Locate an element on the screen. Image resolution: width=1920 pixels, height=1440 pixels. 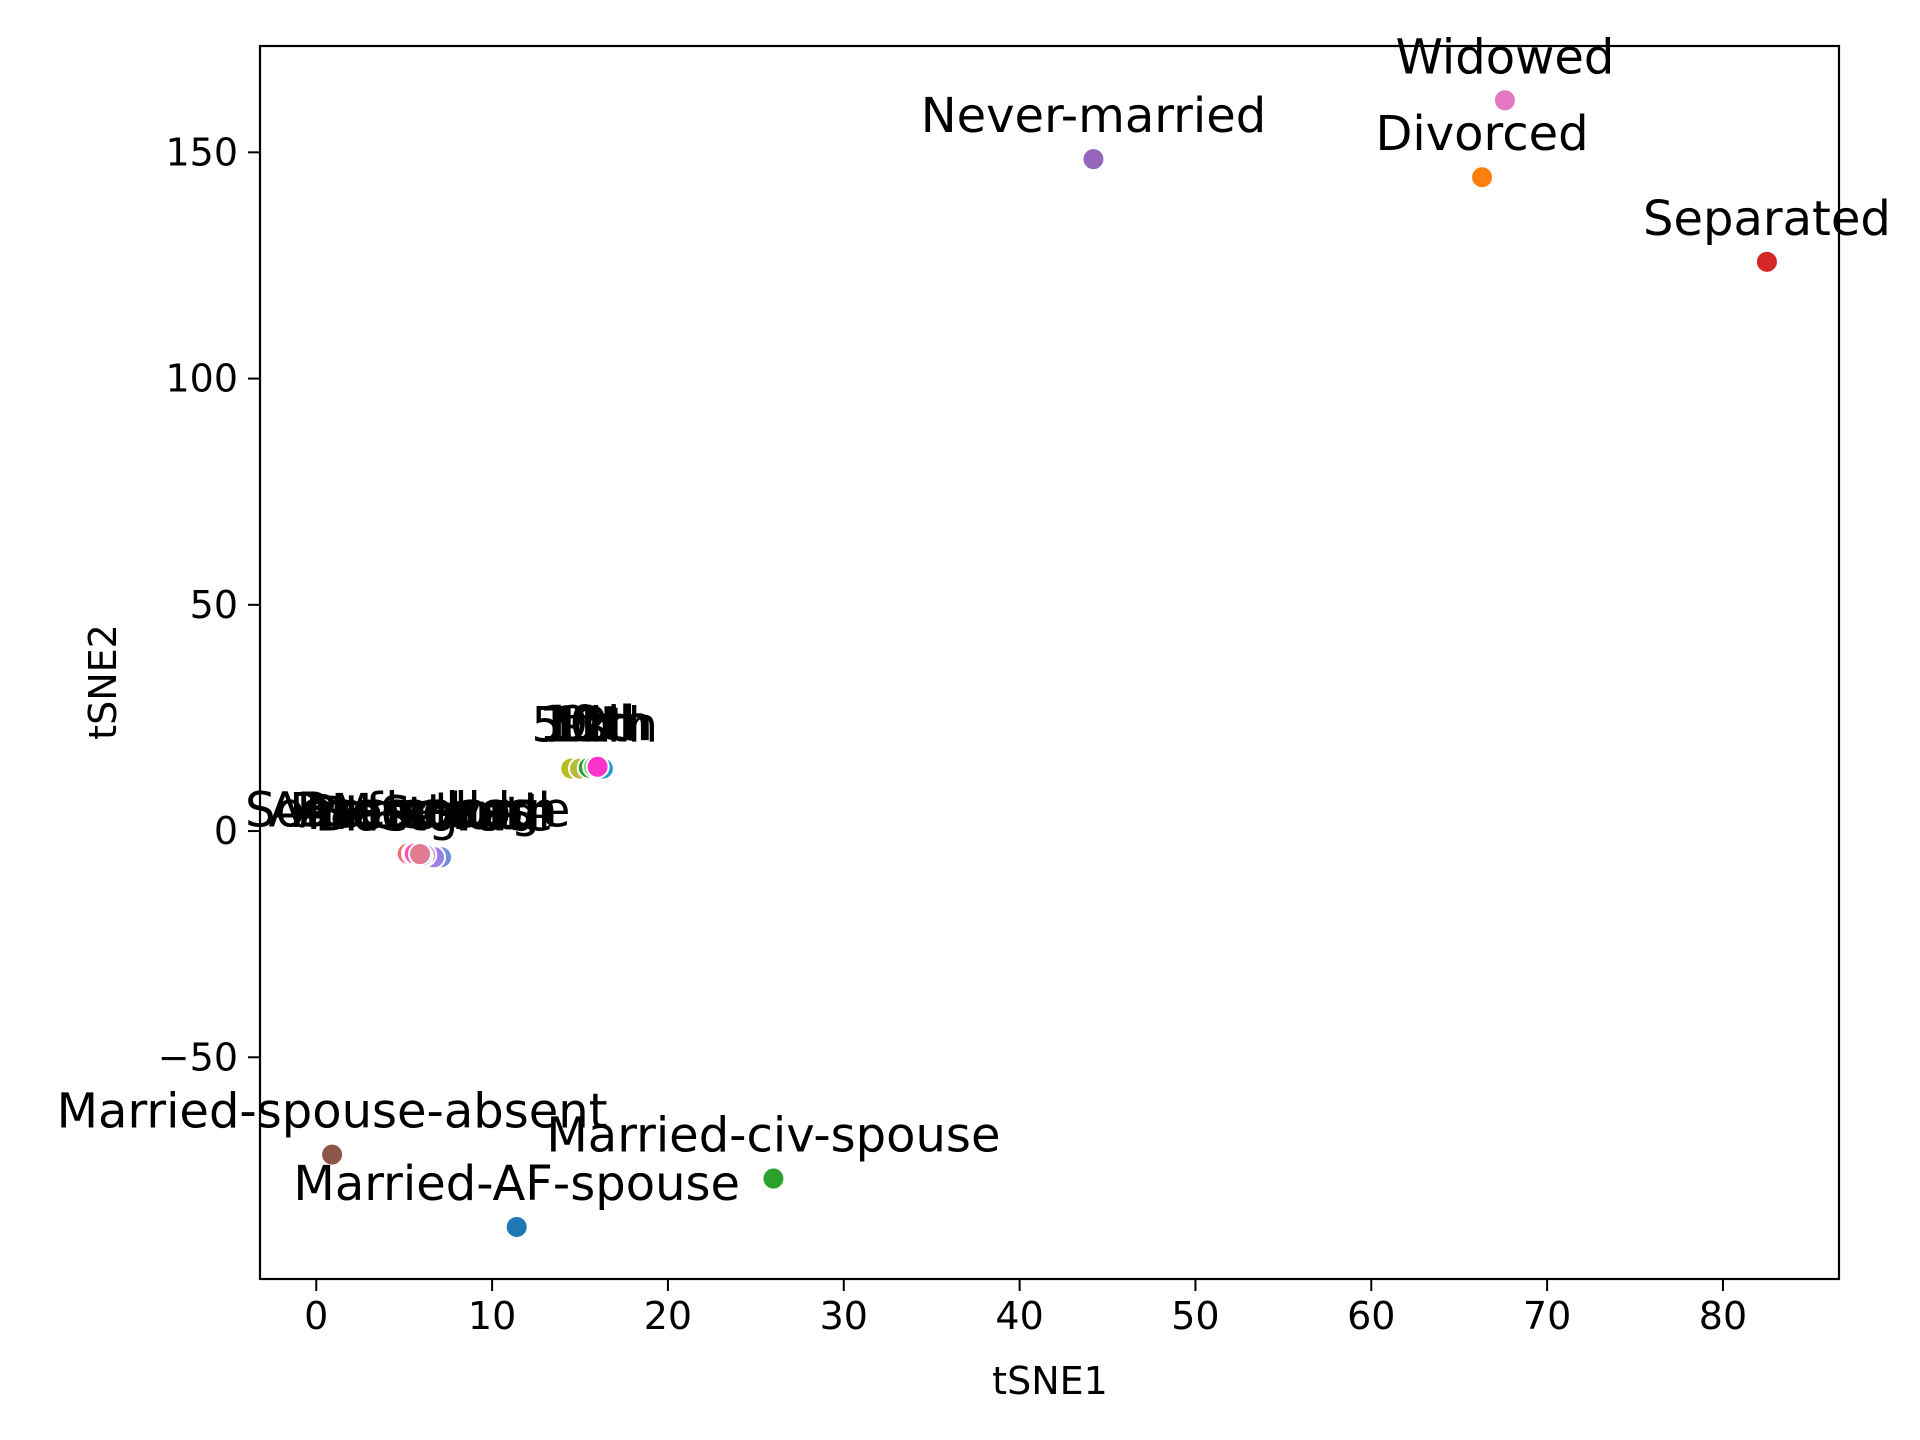
cluster-point-label: 5th is located at coordinates (571, 726).